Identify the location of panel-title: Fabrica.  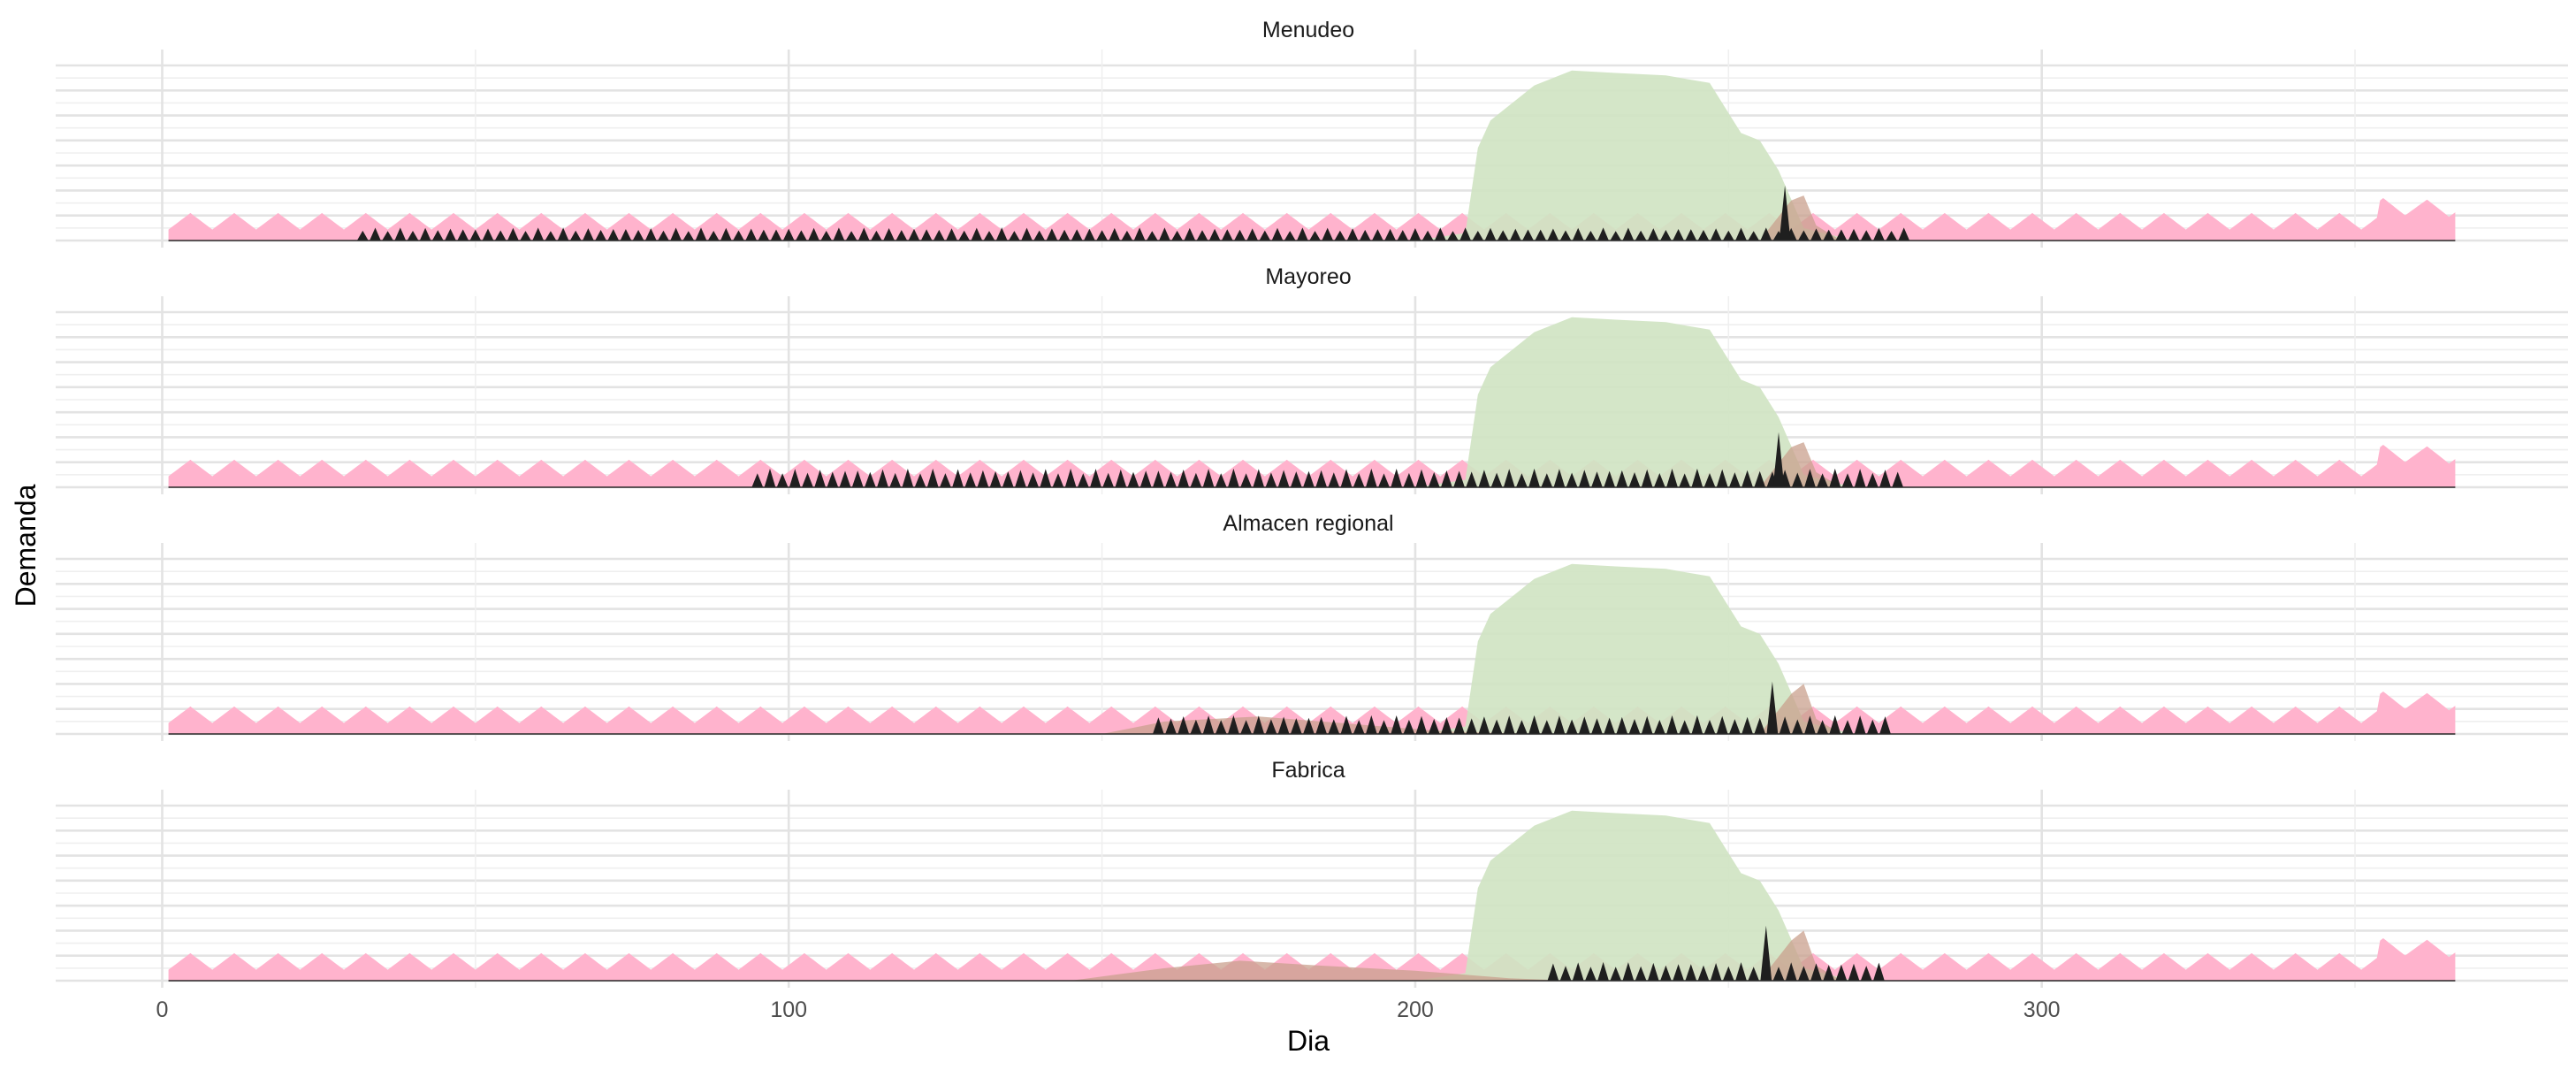
(1308, 771).